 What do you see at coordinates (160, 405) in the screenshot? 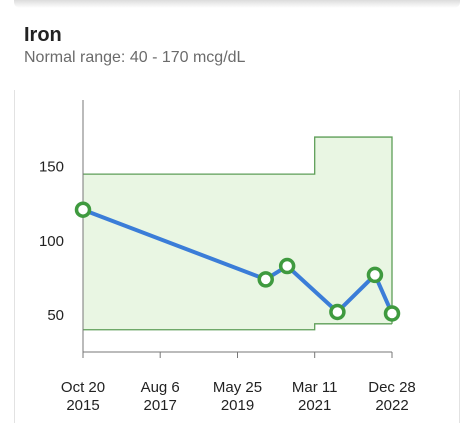
I see `x-tick-year-label: 2017` at bounding box center [160, 405].